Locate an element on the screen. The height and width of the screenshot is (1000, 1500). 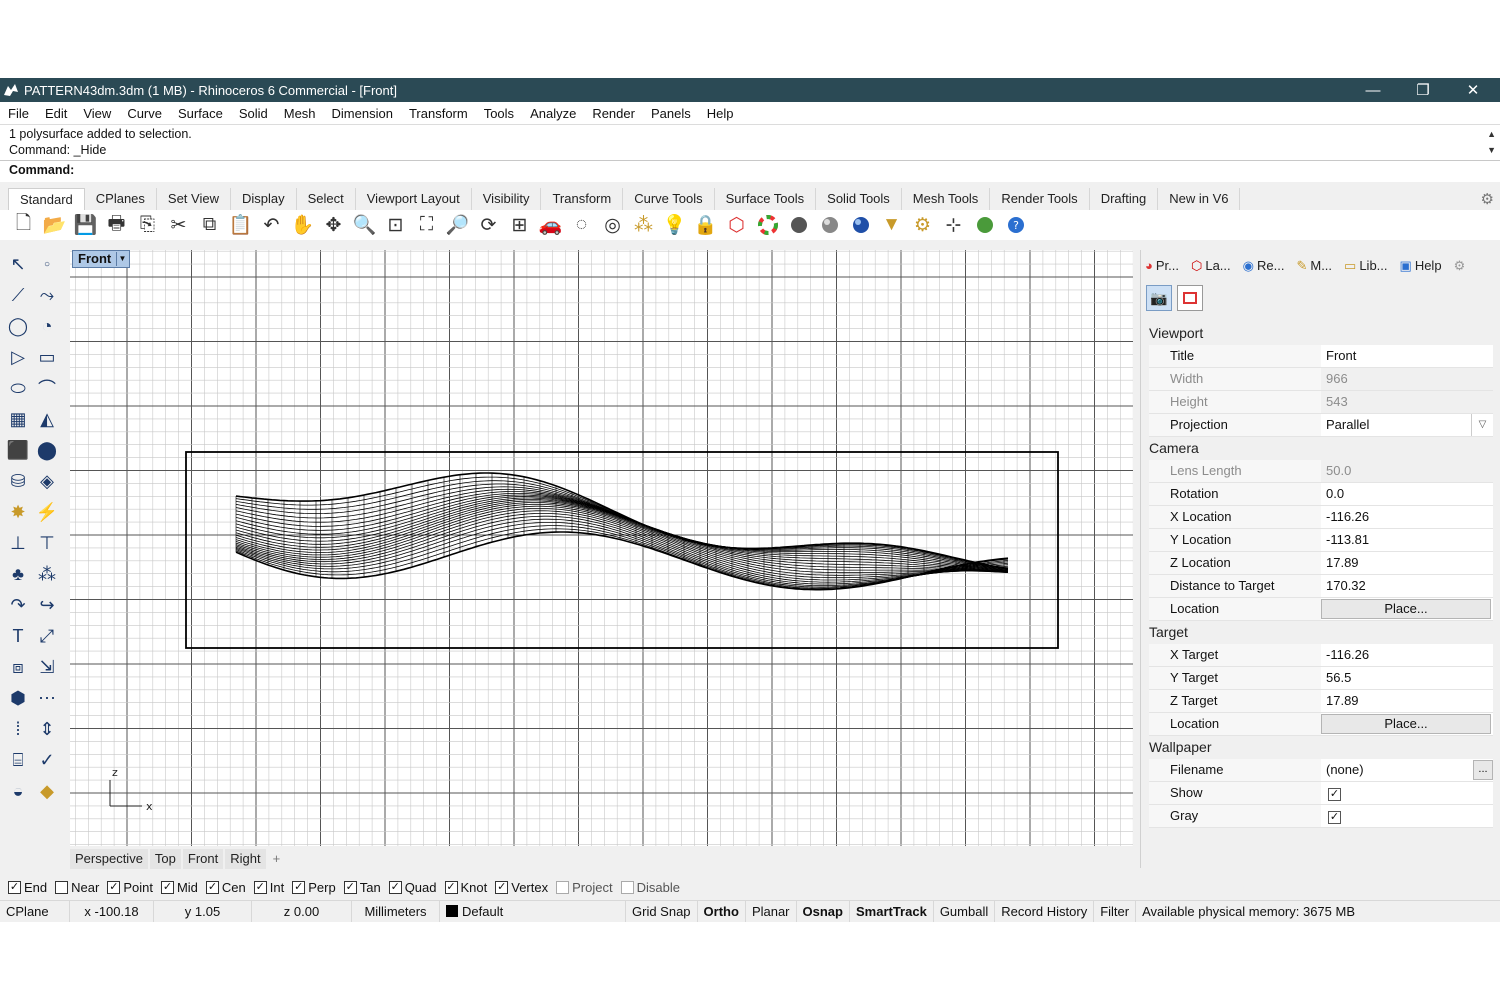
select-arrow-icon: ↖ is located at coordinates (18, 263).